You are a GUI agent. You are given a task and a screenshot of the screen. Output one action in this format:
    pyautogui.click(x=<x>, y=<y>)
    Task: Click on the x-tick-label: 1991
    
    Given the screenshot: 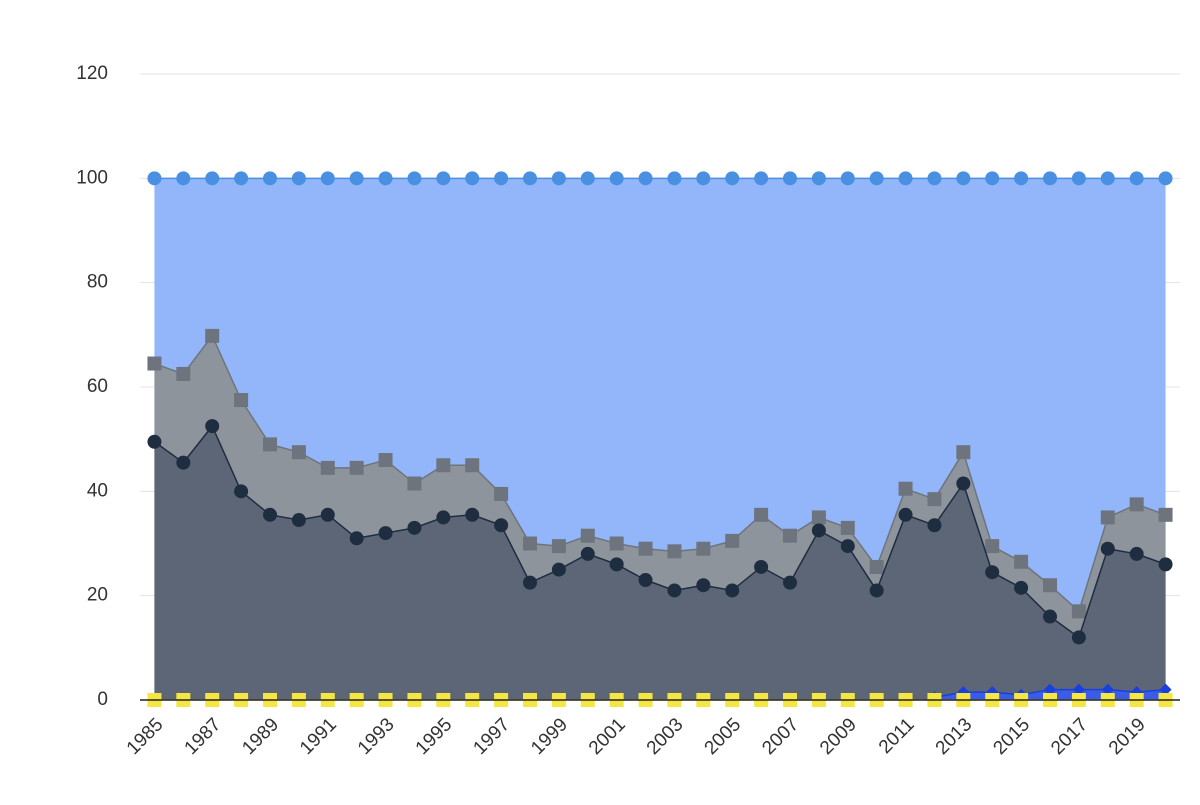 What is the action you would take?
    pyautogui.click(x=318, y=736)
    